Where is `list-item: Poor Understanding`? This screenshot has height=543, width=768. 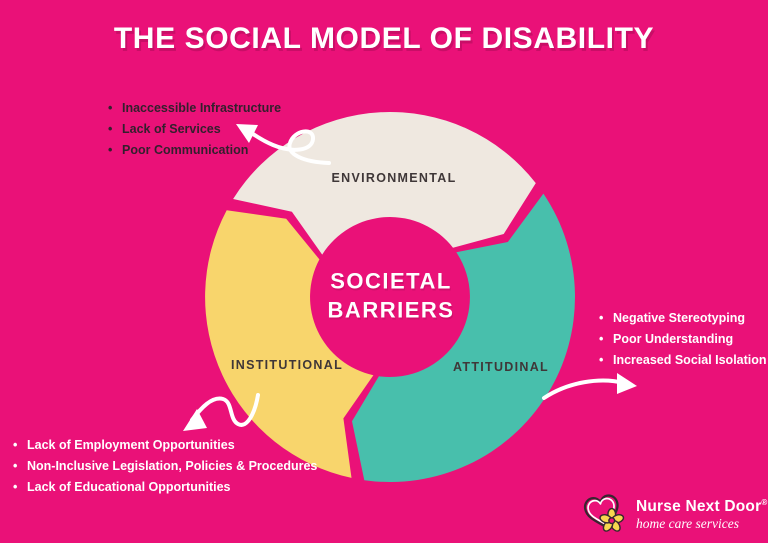 list-item: Poor Understanding is located at coordinates (682, 339).